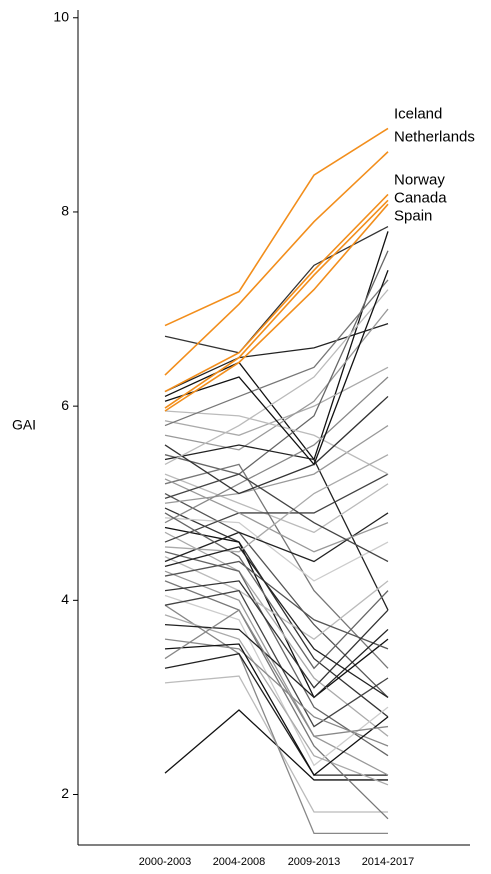 This screenshot has height=874, width=491. Describe the element at coordinates (419, 179) in the screenshot. I see `series-label: Norway` at that location.